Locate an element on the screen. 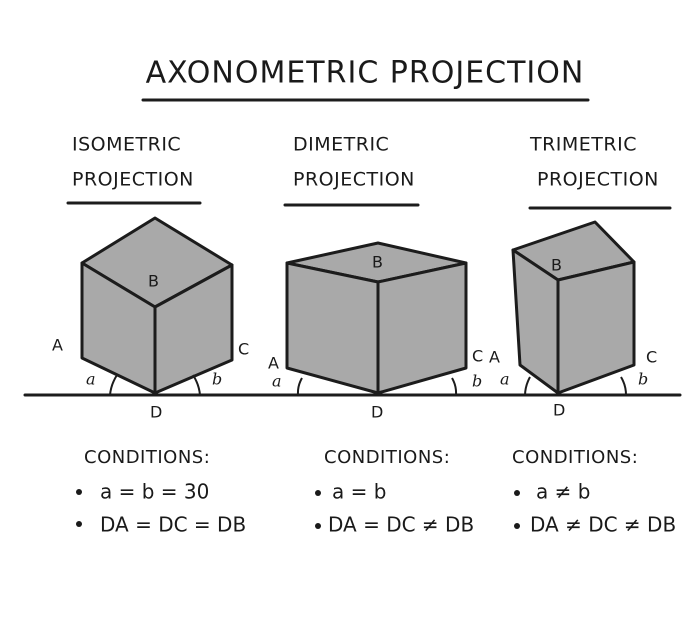 This screenshot has height=634, width=693. main-title: AXONOMETRIC PROJECTION is located at coordinates (365, 73).